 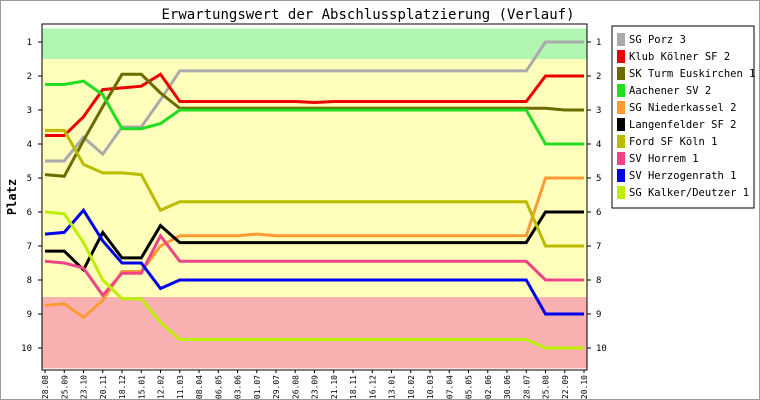 What do you see at coordinates (488, 387) in the screenshot?
I see `x-tick-label: 02.06` at bounding box center [488, 387].